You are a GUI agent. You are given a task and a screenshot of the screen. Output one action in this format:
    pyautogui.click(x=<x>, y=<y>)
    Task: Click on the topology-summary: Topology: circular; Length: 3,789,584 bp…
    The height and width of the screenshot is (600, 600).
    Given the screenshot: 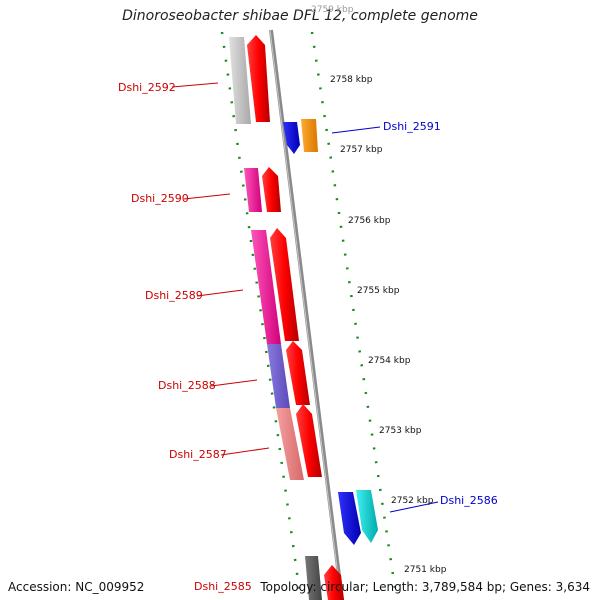 What is the action you would take?
    pyautogui.click(x=425, y=587)
    